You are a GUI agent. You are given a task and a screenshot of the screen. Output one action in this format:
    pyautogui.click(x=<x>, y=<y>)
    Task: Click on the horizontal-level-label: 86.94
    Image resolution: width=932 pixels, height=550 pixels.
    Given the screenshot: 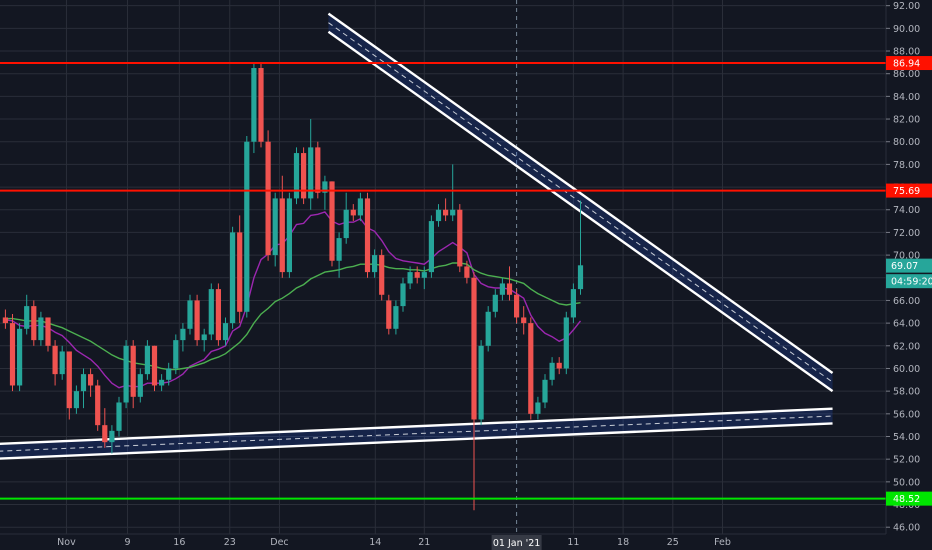 What is the action you would take?
    pyautogui.click(x=906, y=64)
    